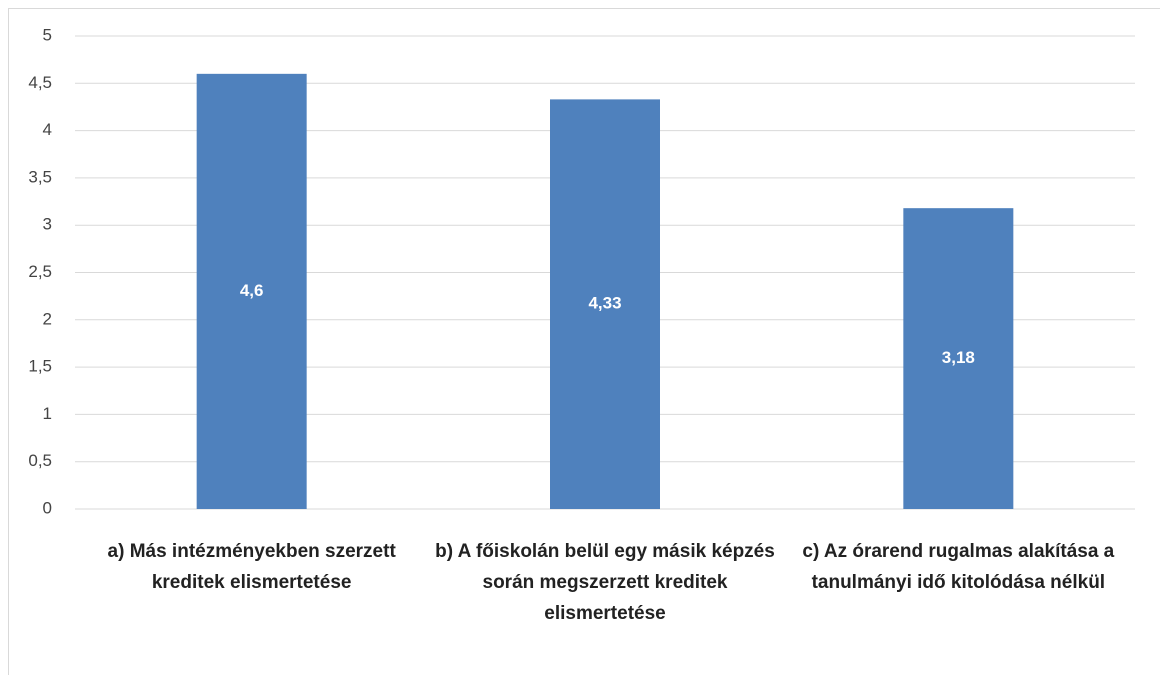 The image size is (1160, 675). I want to click on value-label: 4,33, so click(604, 303).